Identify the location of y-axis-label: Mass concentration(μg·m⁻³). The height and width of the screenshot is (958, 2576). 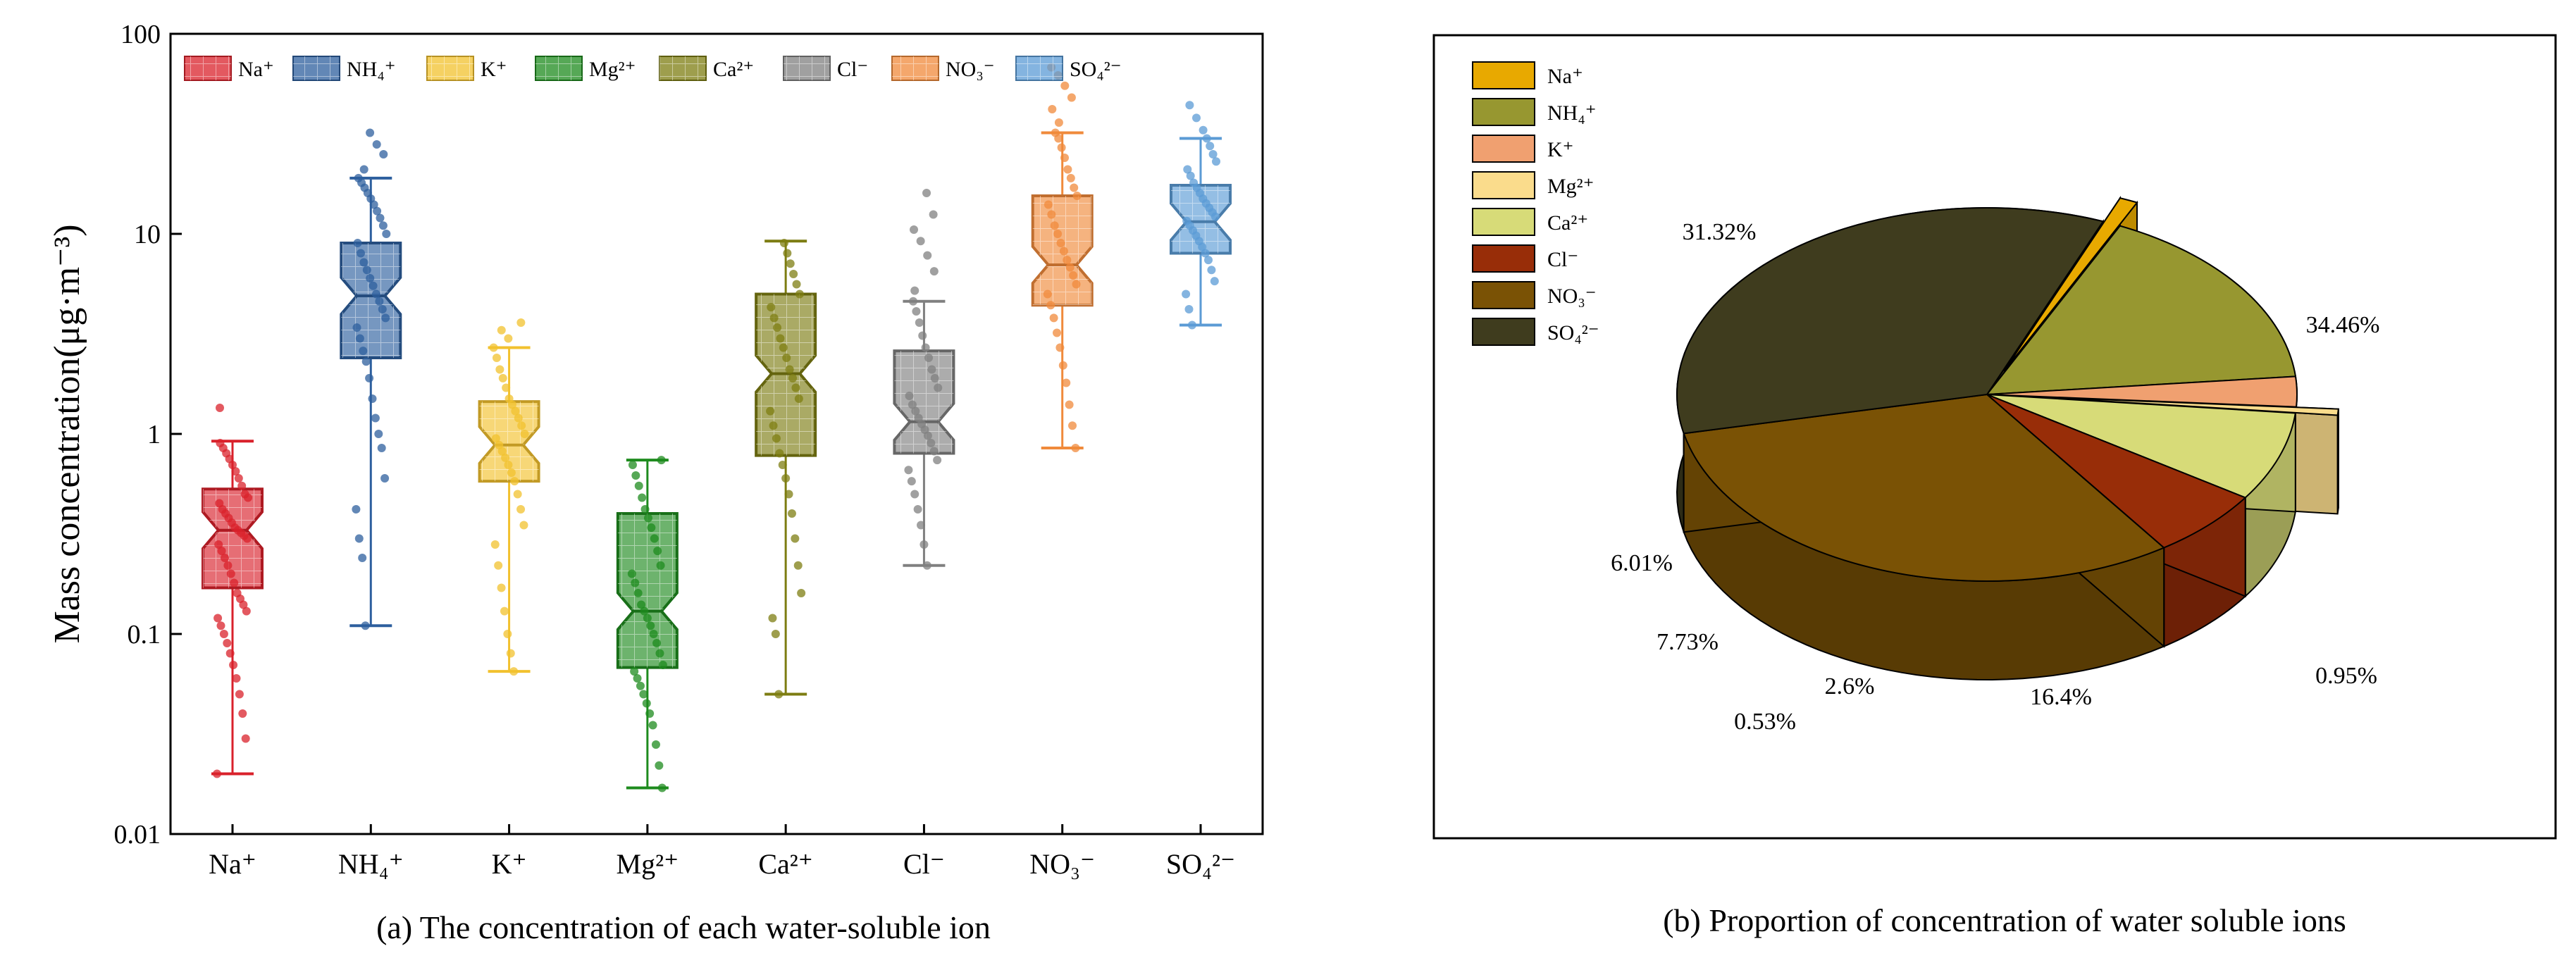
(67, 434).